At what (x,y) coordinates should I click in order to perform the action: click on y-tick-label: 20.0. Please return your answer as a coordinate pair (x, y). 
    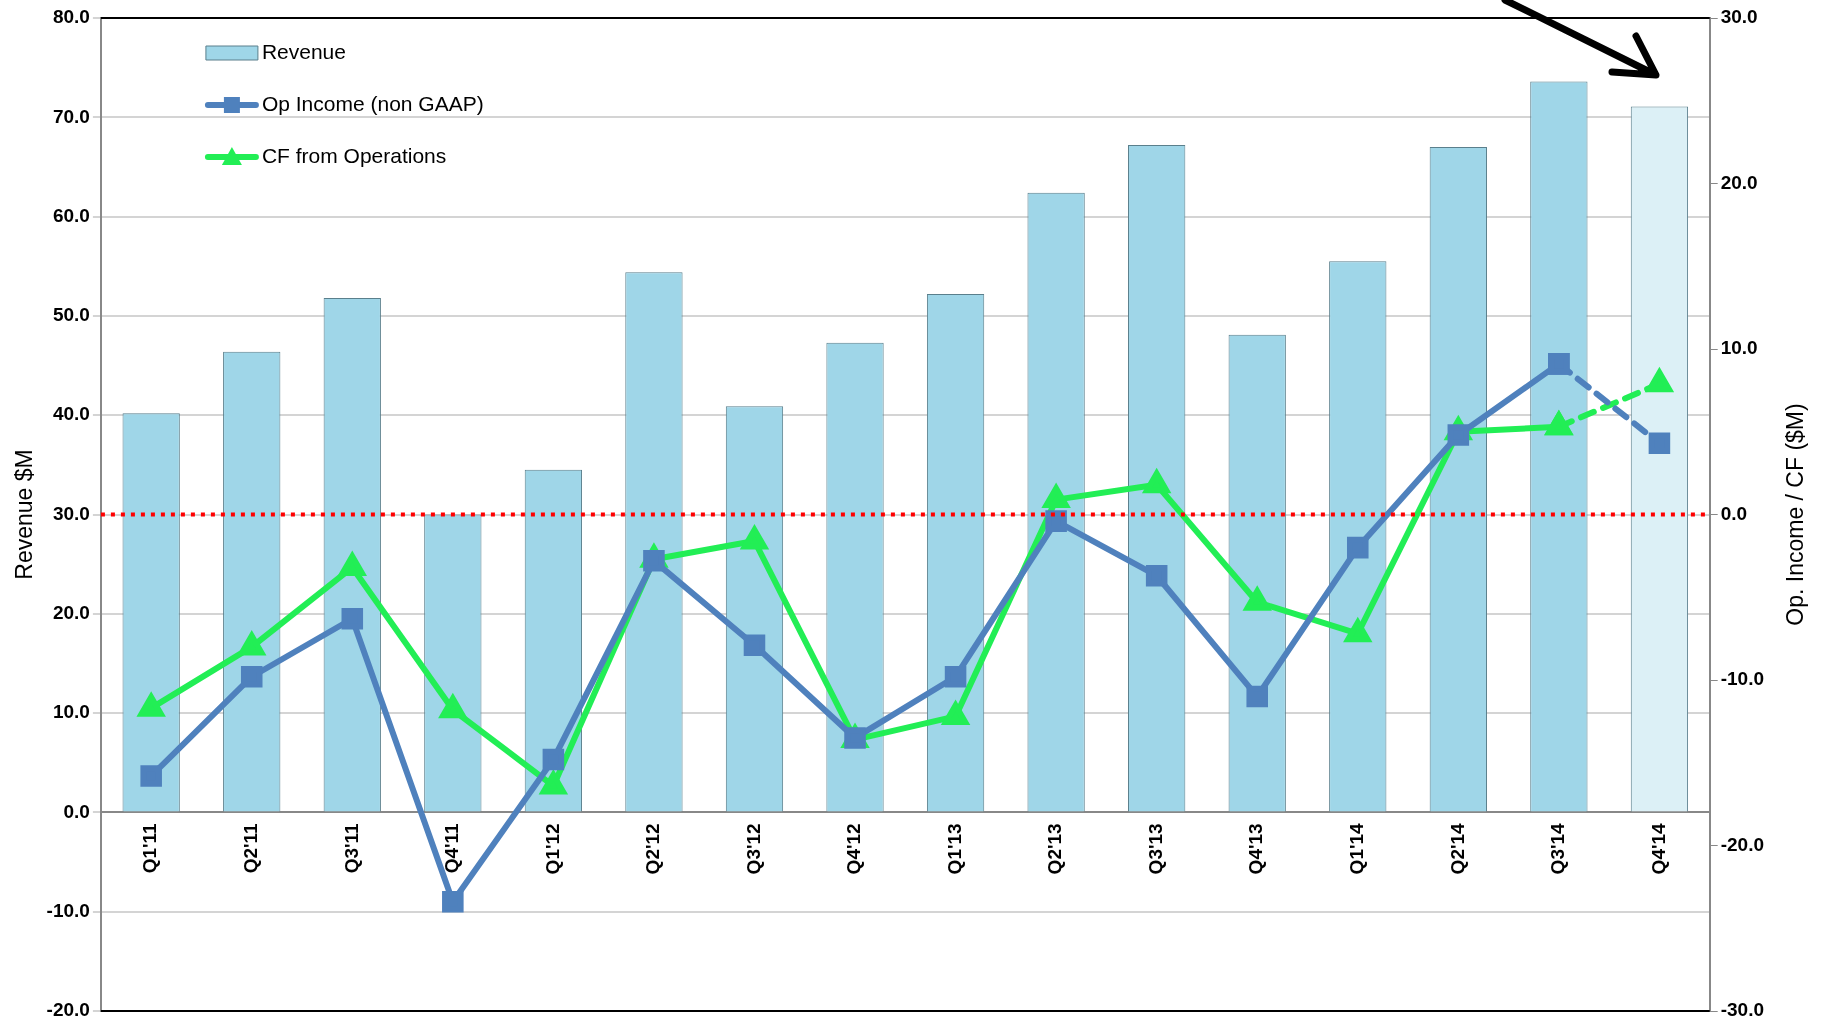
    Looking at the image, I should click on (71, 613).